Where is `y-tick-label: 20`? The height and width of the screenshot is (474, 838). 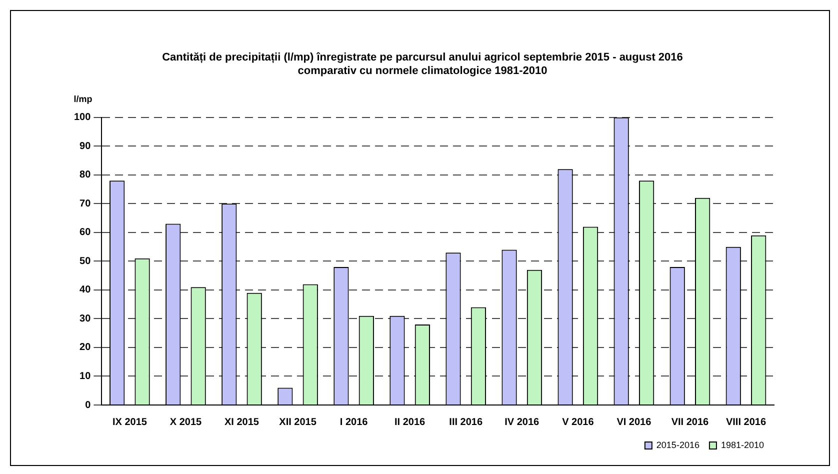
y-tick-label: 20 is located at coordinates (86, 348).